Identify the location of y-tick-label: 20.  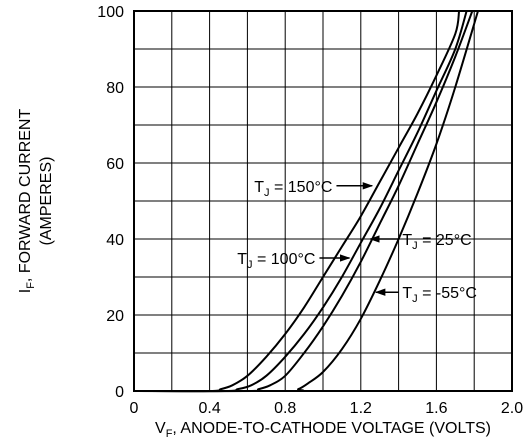
(115, 316).